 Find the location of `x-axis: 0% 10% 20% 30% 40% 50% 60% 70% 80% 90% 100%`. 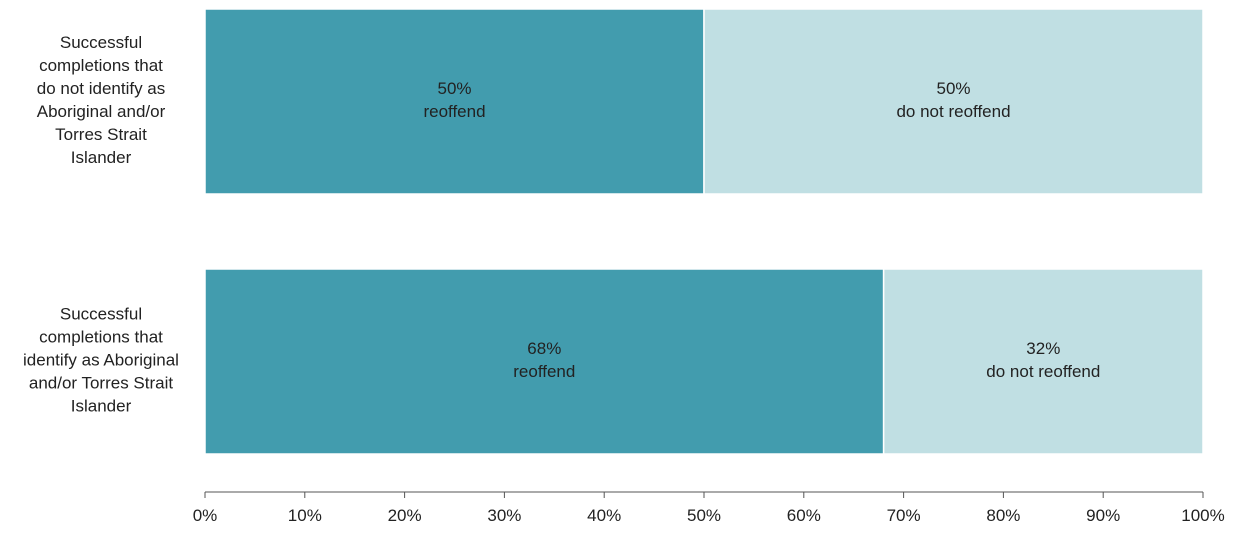

x-axis: 0% 10% 20% 30% 40% 50% 60% 70% 80% 90% 100% is located at coordinates (709, 508).